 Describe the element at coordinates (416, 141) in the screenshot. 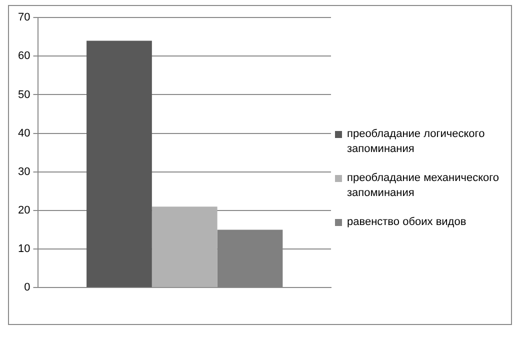

I see `legend-label: преобладание логического запоминания` at that location.